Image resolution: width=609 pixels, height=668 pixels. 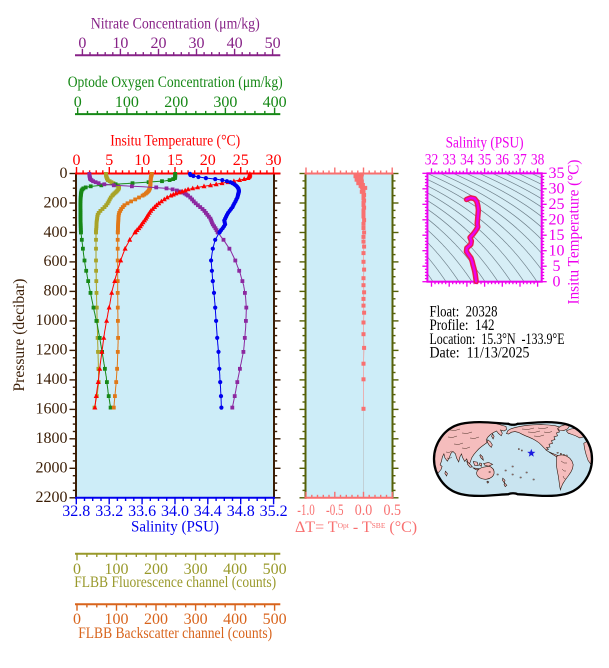 I want to click on svg-text: 1600, so click(x=52, y=409).